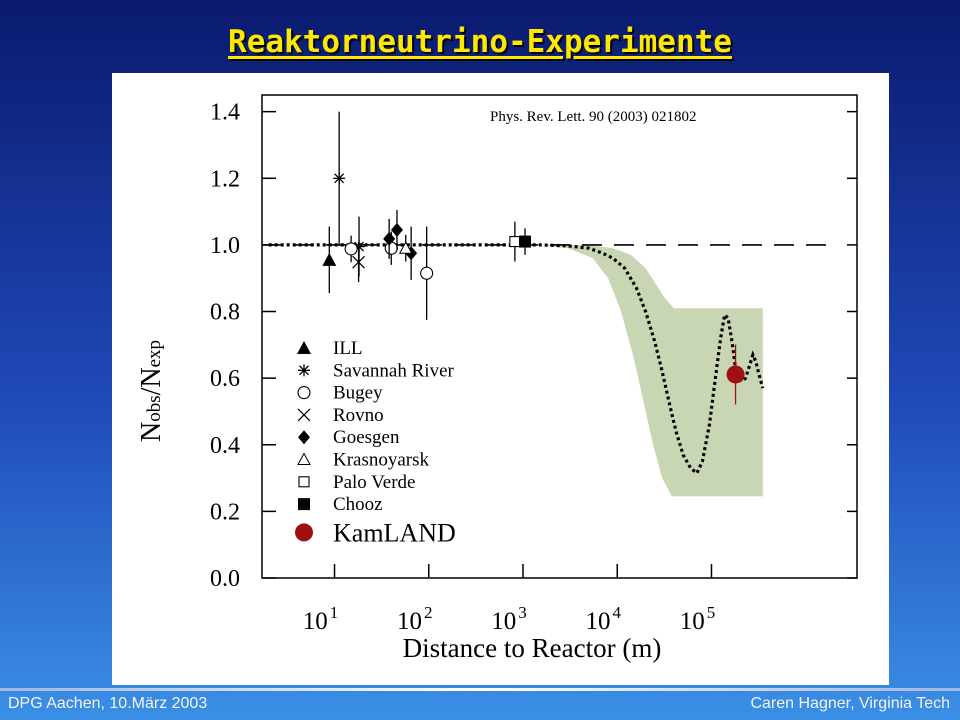 This screenshot has height=720, width=960. I want to click on data-point-chooz, so click(525, 241).